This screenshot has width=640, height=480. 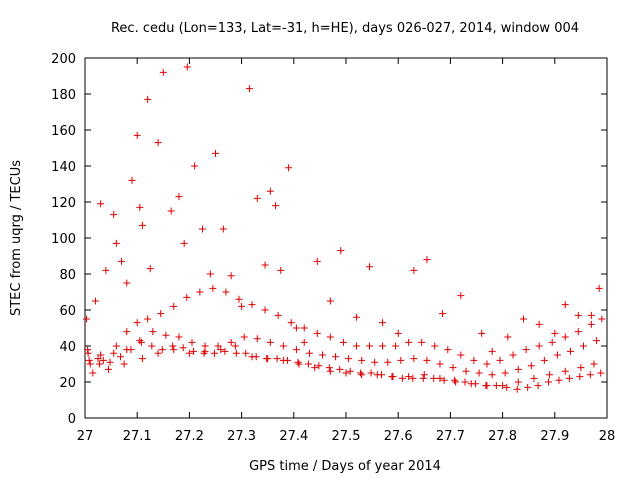 What do you see at coordinates (63, 203) in the screenshot?
I see `y-tick-label: 120` at bounding box center [63, 203].